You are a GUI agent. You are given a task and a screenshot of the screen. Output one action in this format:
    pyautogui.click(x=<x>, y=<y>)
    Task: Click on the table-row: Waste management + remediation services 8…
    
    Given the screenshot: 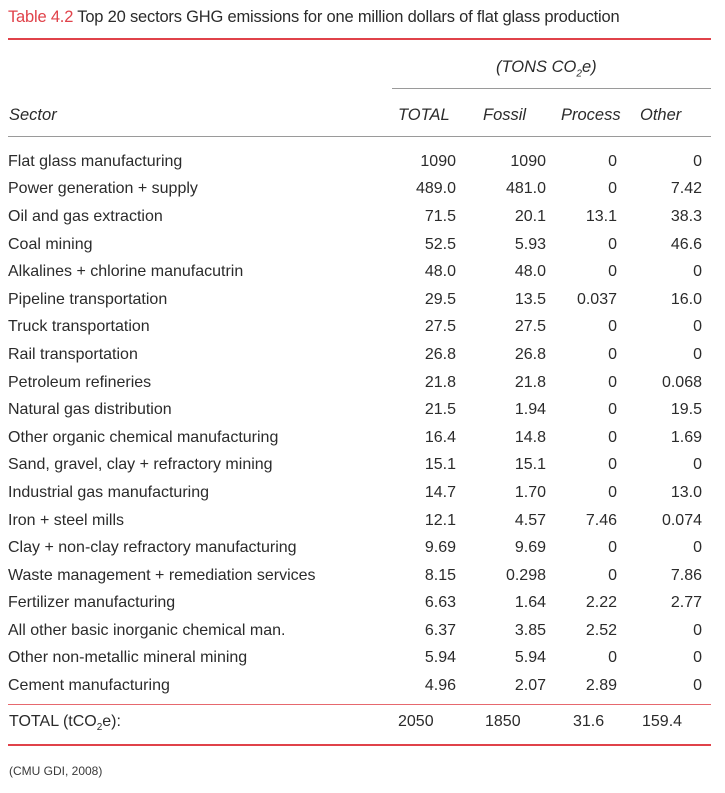 What is the action you would take?
    pyautogui.click(x=355, y=576)
    